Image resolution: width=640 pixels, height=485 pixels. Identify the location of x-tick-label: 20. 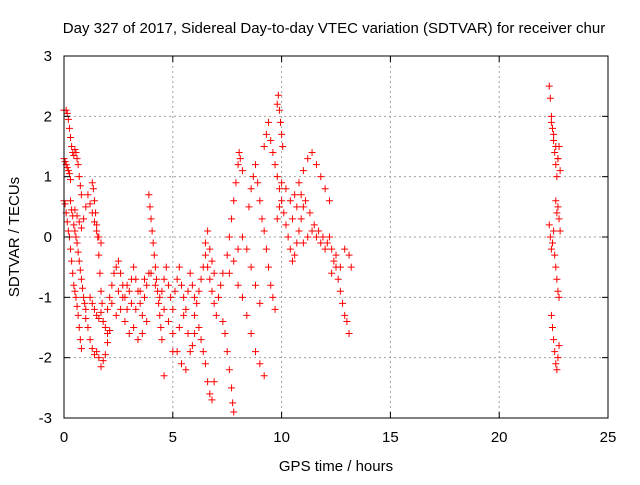
(499, 437).